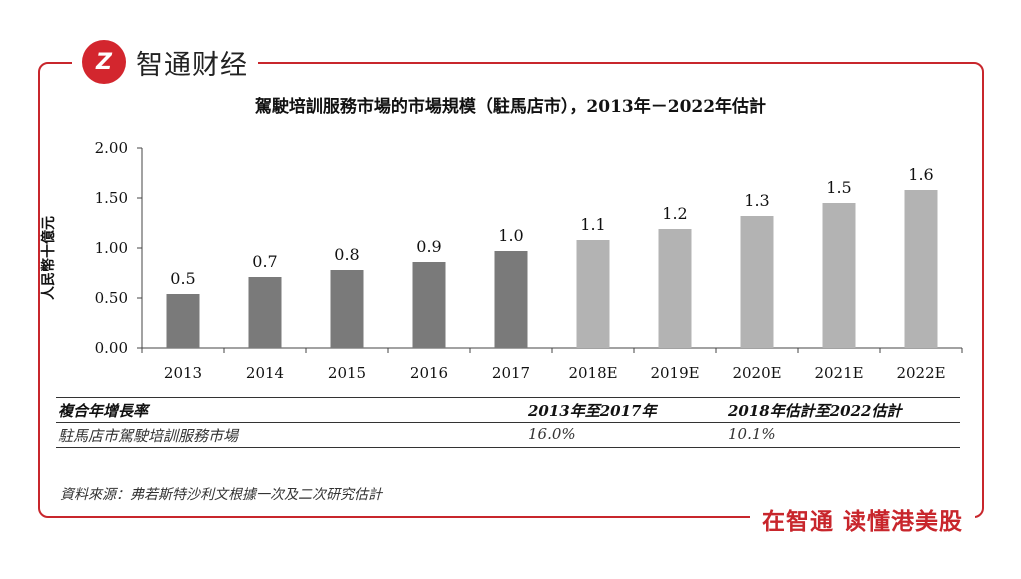  I want to click on bar-2021E, so click(839, 275).